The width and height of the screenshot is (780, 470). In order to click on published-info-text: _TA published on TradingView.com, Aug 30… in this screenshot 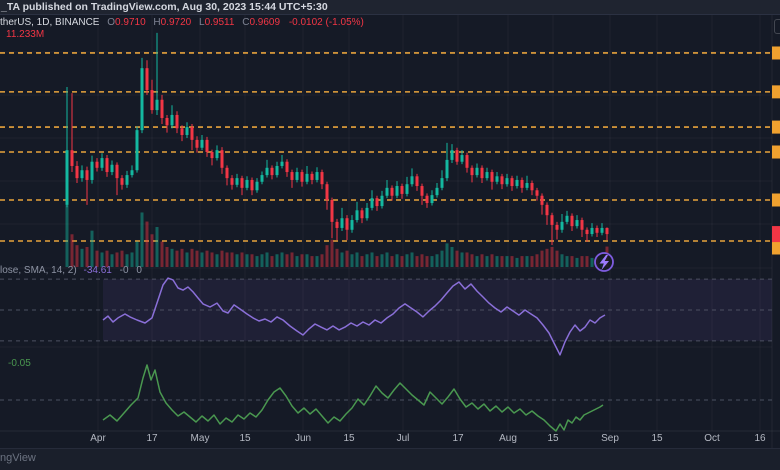, I will do `click(164, 7)`.